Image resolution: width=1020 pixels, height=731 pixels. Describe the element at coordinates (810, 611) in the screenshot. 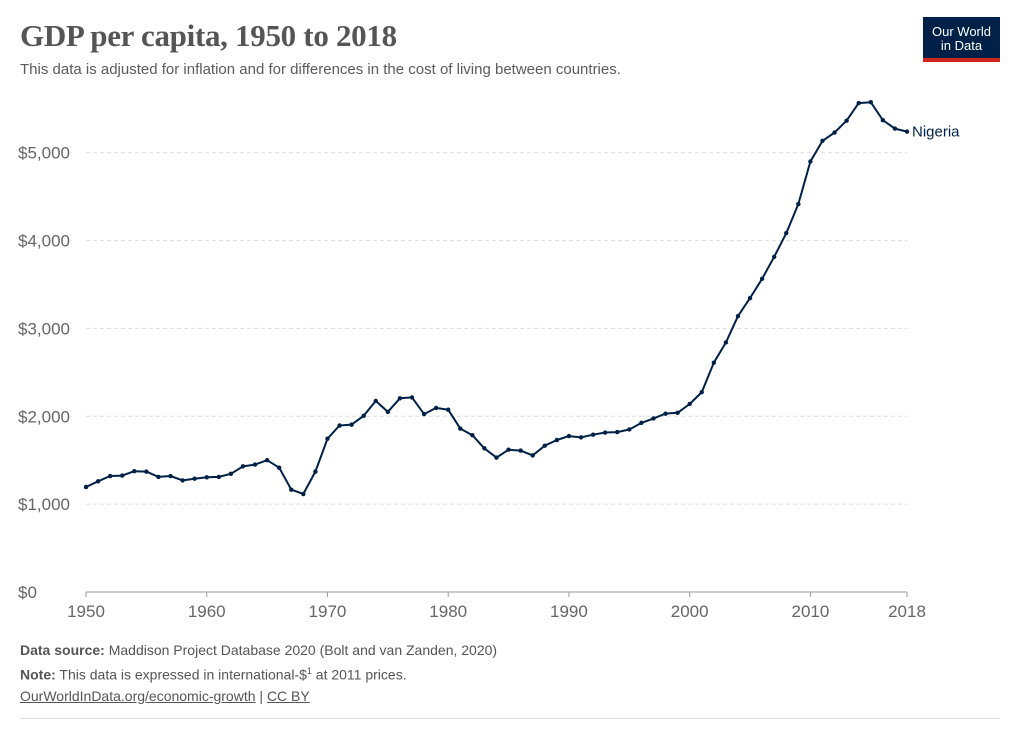

I see `x-tick-label: 2010` at that location.